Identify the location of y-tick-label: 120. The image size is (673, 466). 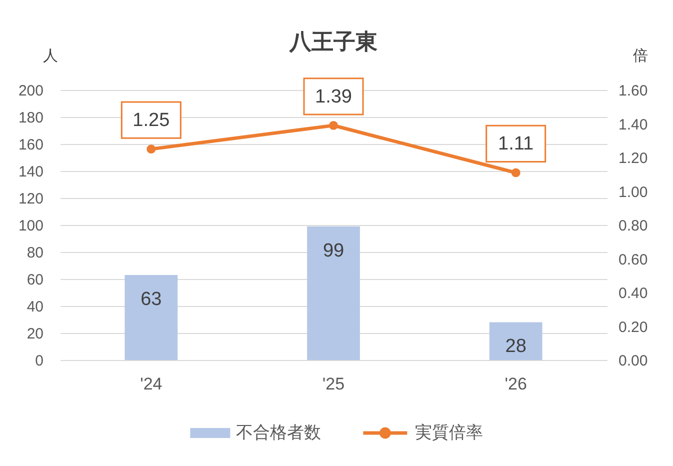
(31, 199).